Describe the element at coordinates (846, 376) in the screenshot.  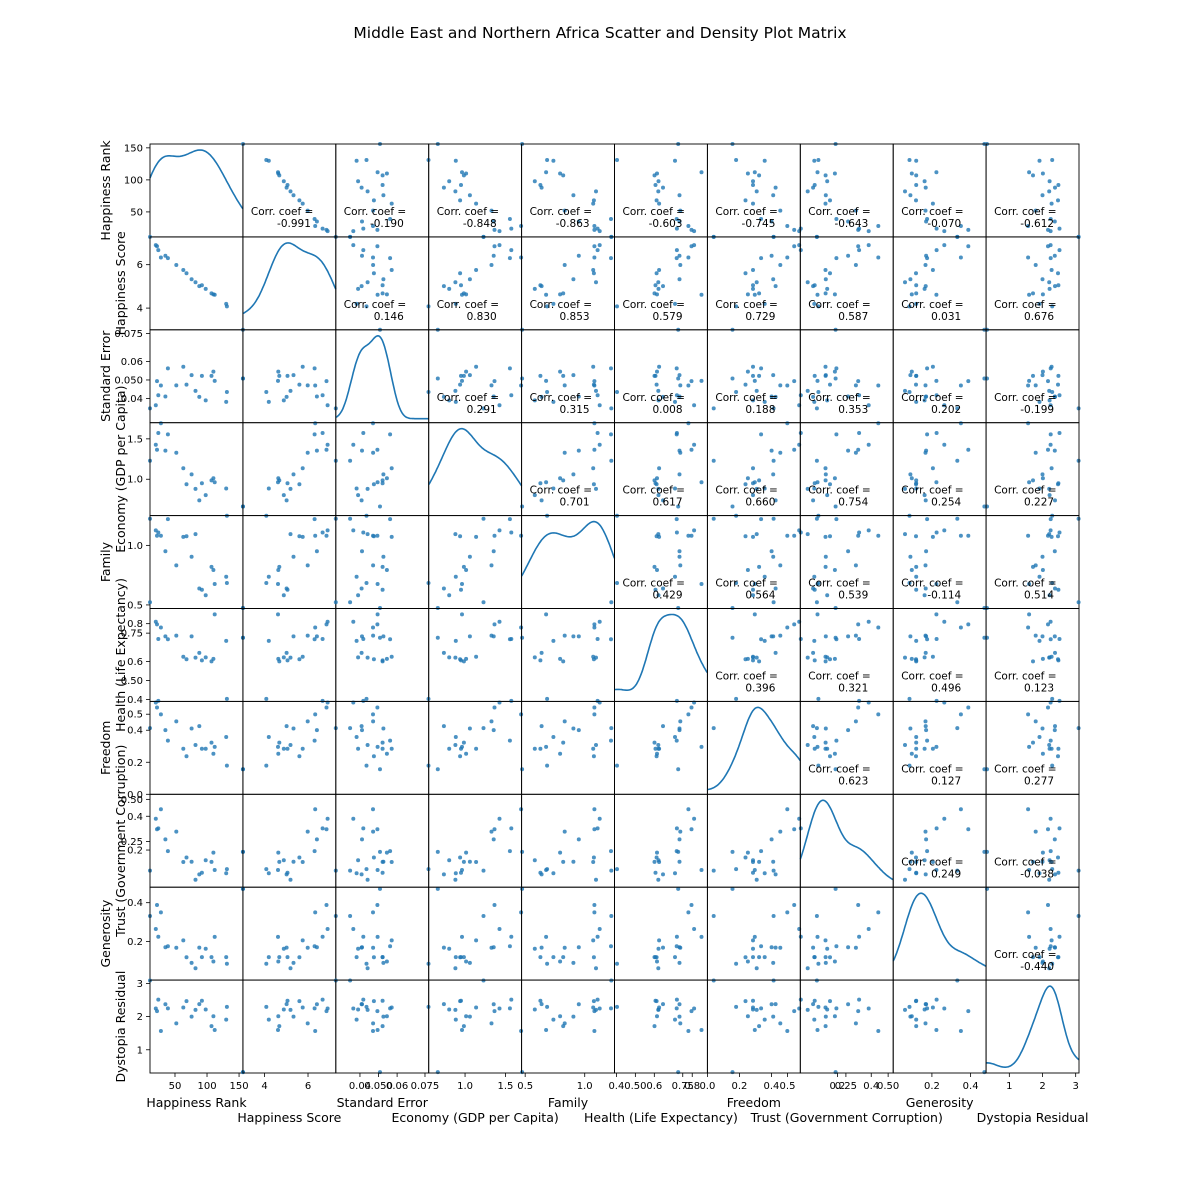
I see `matrix-cell-2-7: Corr. coef =0.353` at that location.